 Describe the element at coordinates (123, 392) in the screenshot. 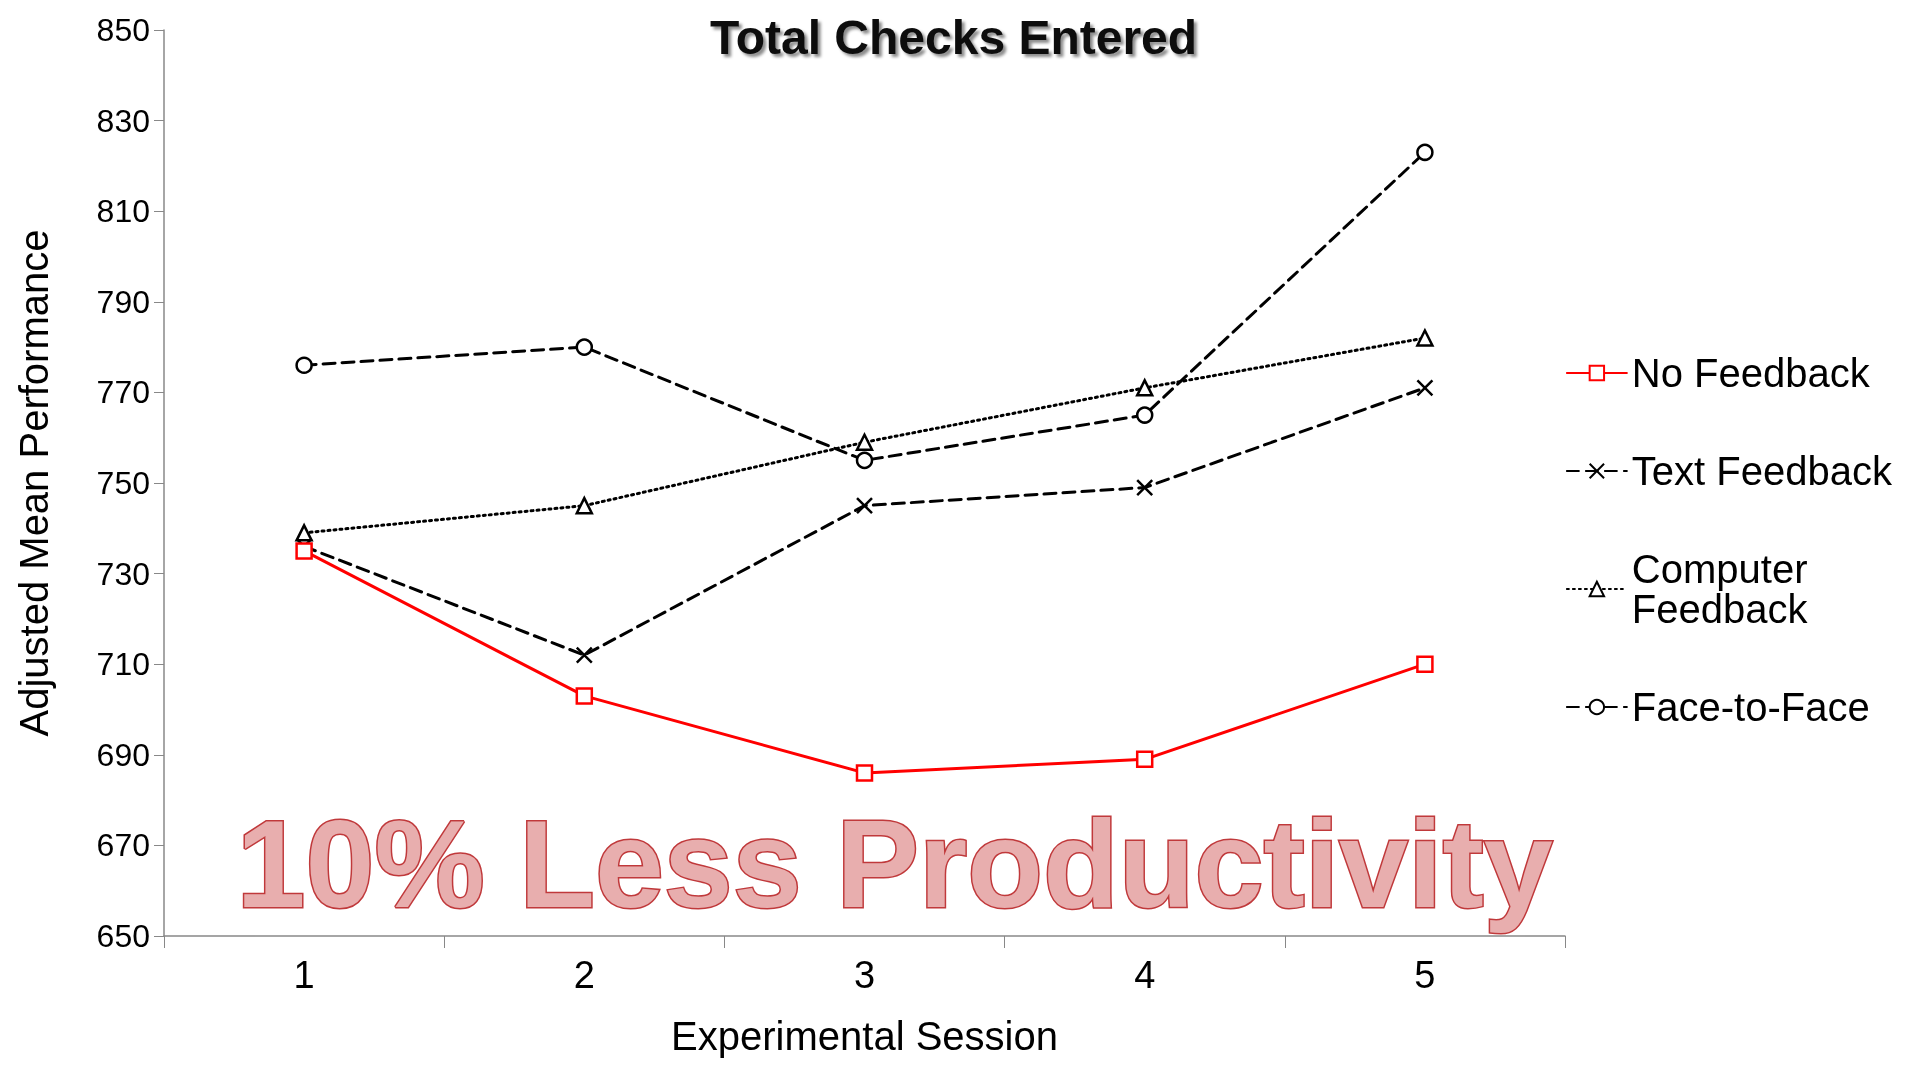

I see `y-tick-label: 770` at that location.